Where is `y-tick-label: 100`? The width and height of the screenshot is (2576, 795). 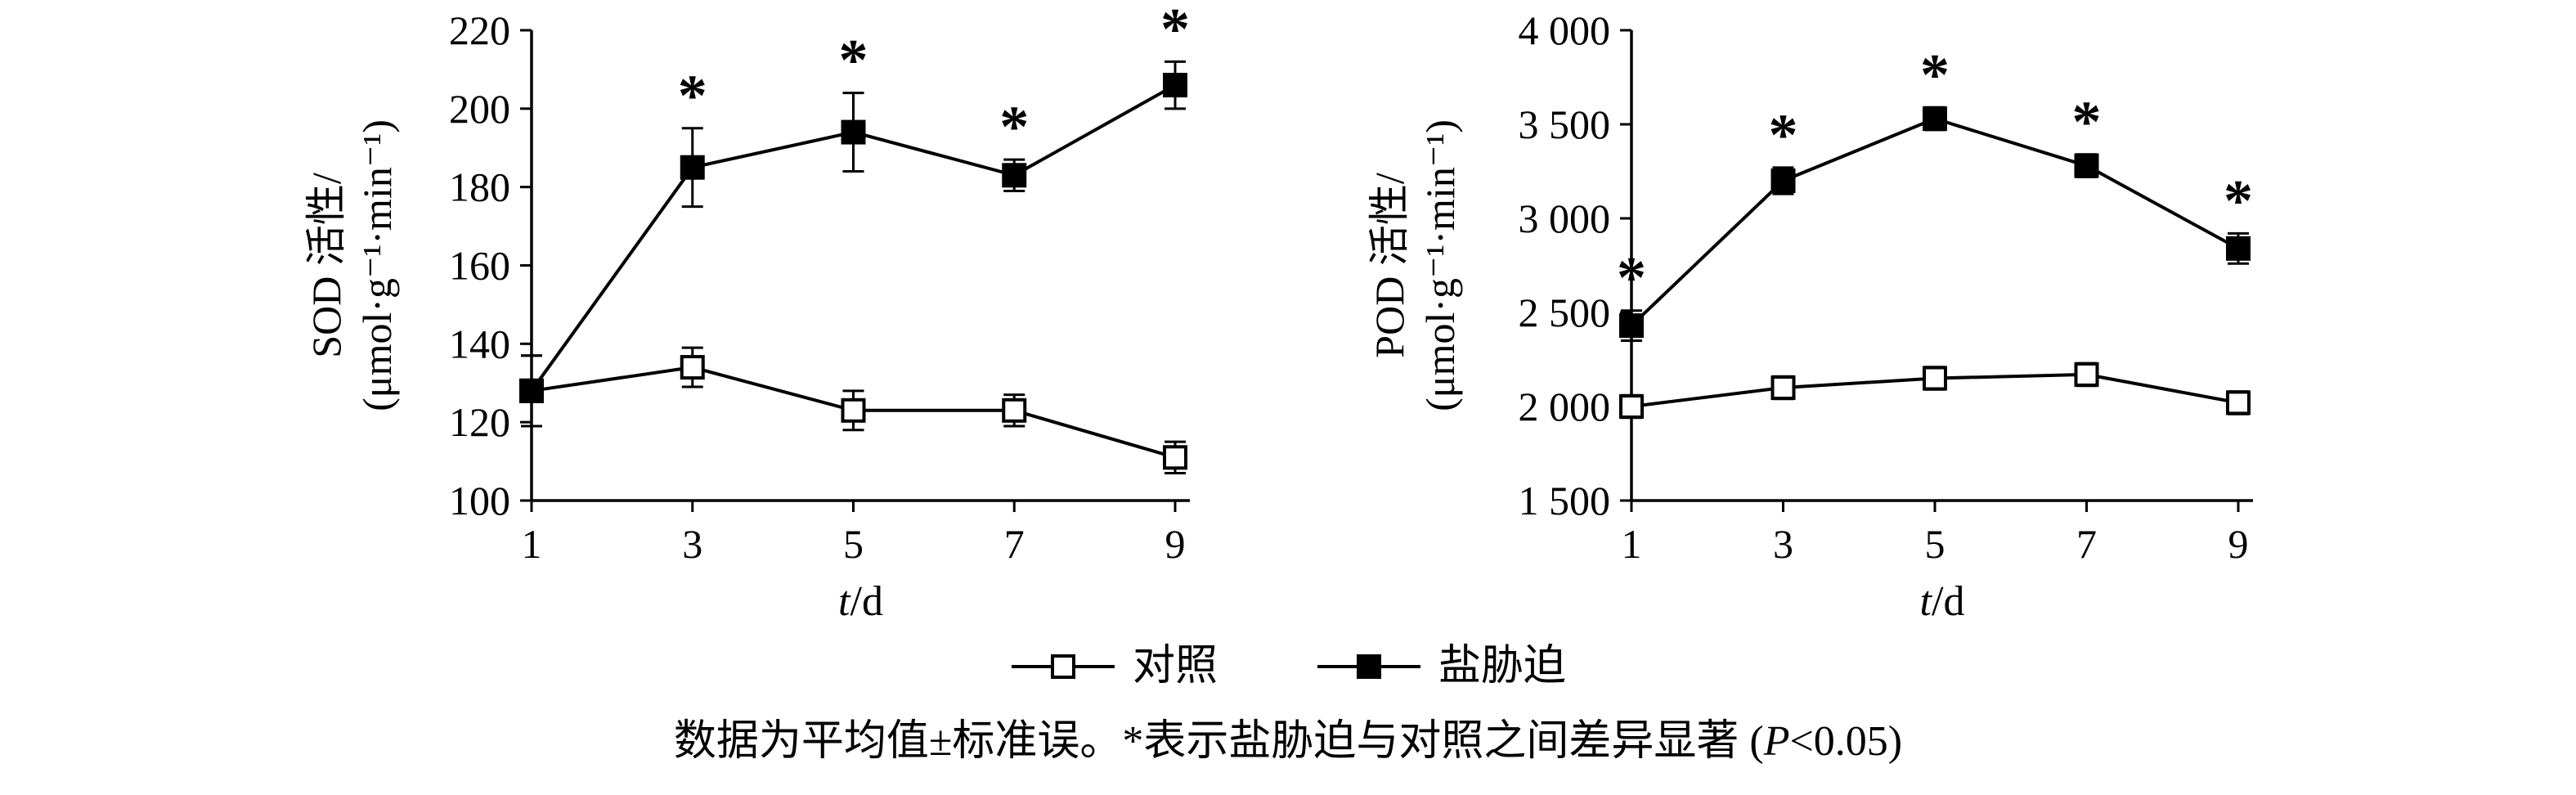 y-tick-label: 100 is located at coordinates (479, 500).